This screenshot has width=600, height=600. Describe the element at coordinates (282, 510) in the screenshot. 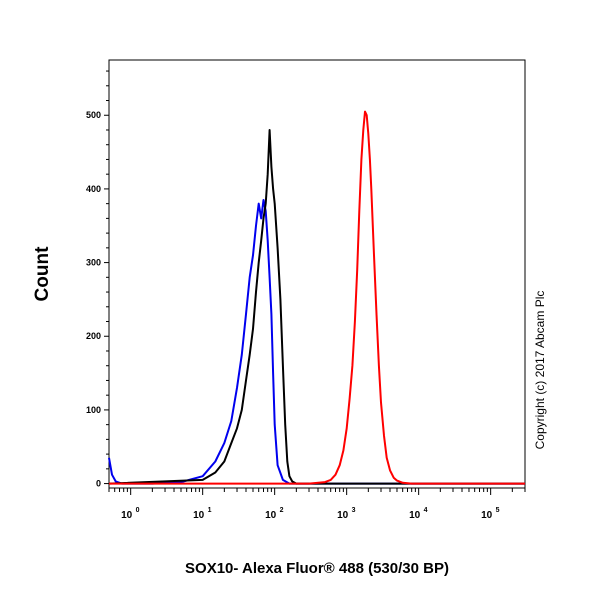

I see `x-tick-exponent: 2` at that location.